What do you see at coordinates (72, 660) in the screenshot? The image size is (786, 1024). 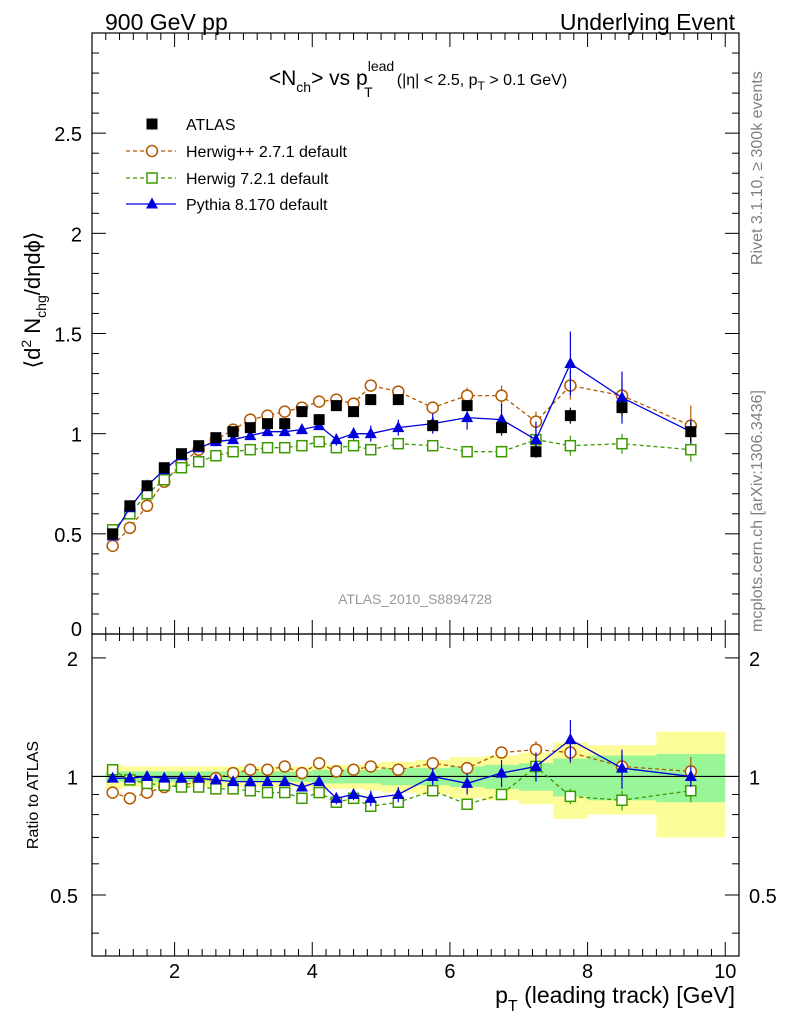 I see `ratio-y-tick-label: 2` at bounding box center [72, 660].